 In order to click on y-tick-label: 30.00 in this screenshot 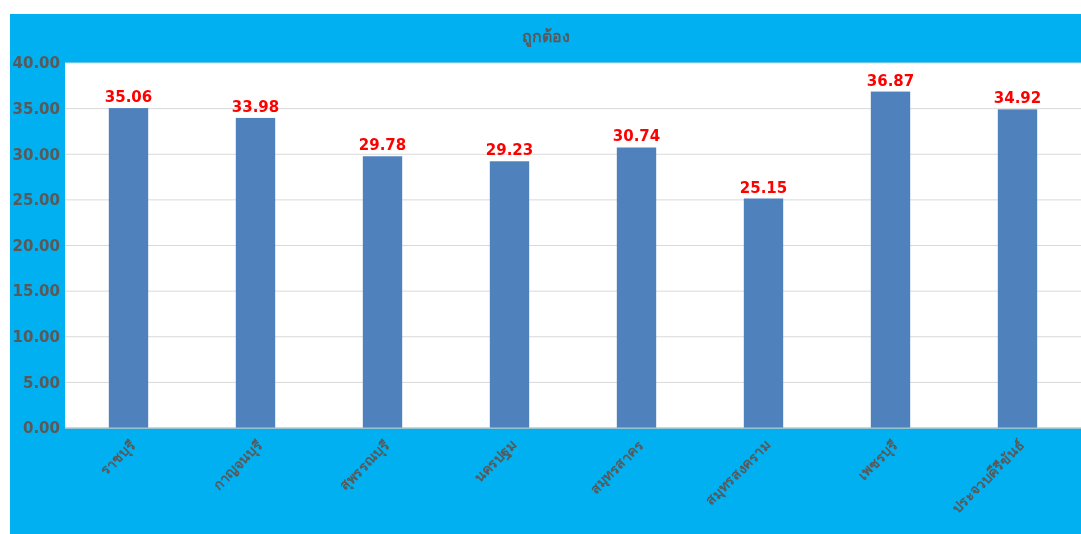, I will do `click(36, 154)`.